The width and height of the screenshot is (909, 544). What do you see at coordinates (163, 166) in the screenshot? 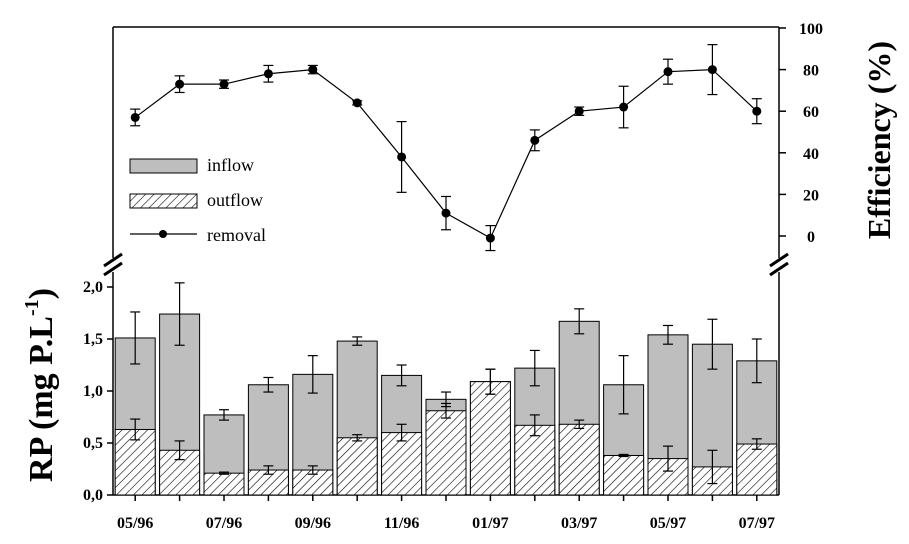
I see `legend-inflow-swatch` at bounding box center [163, 166].